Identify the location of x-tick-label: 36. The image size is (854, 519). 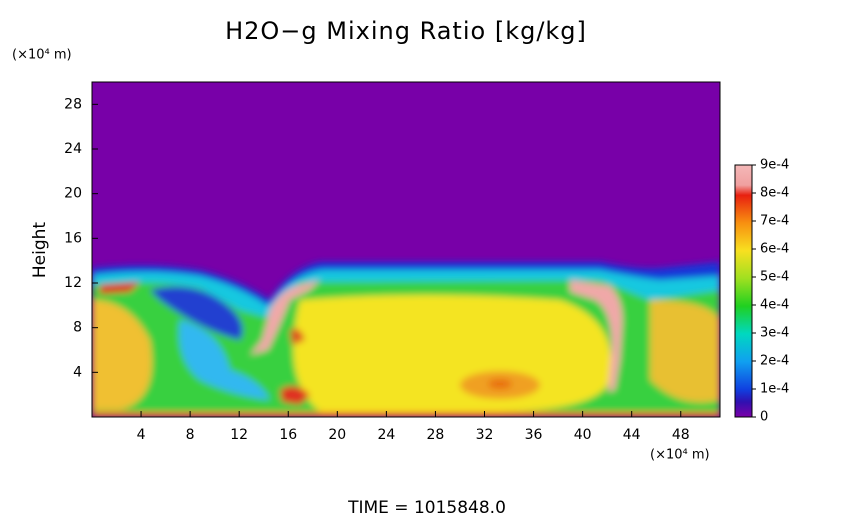
(534, 435).